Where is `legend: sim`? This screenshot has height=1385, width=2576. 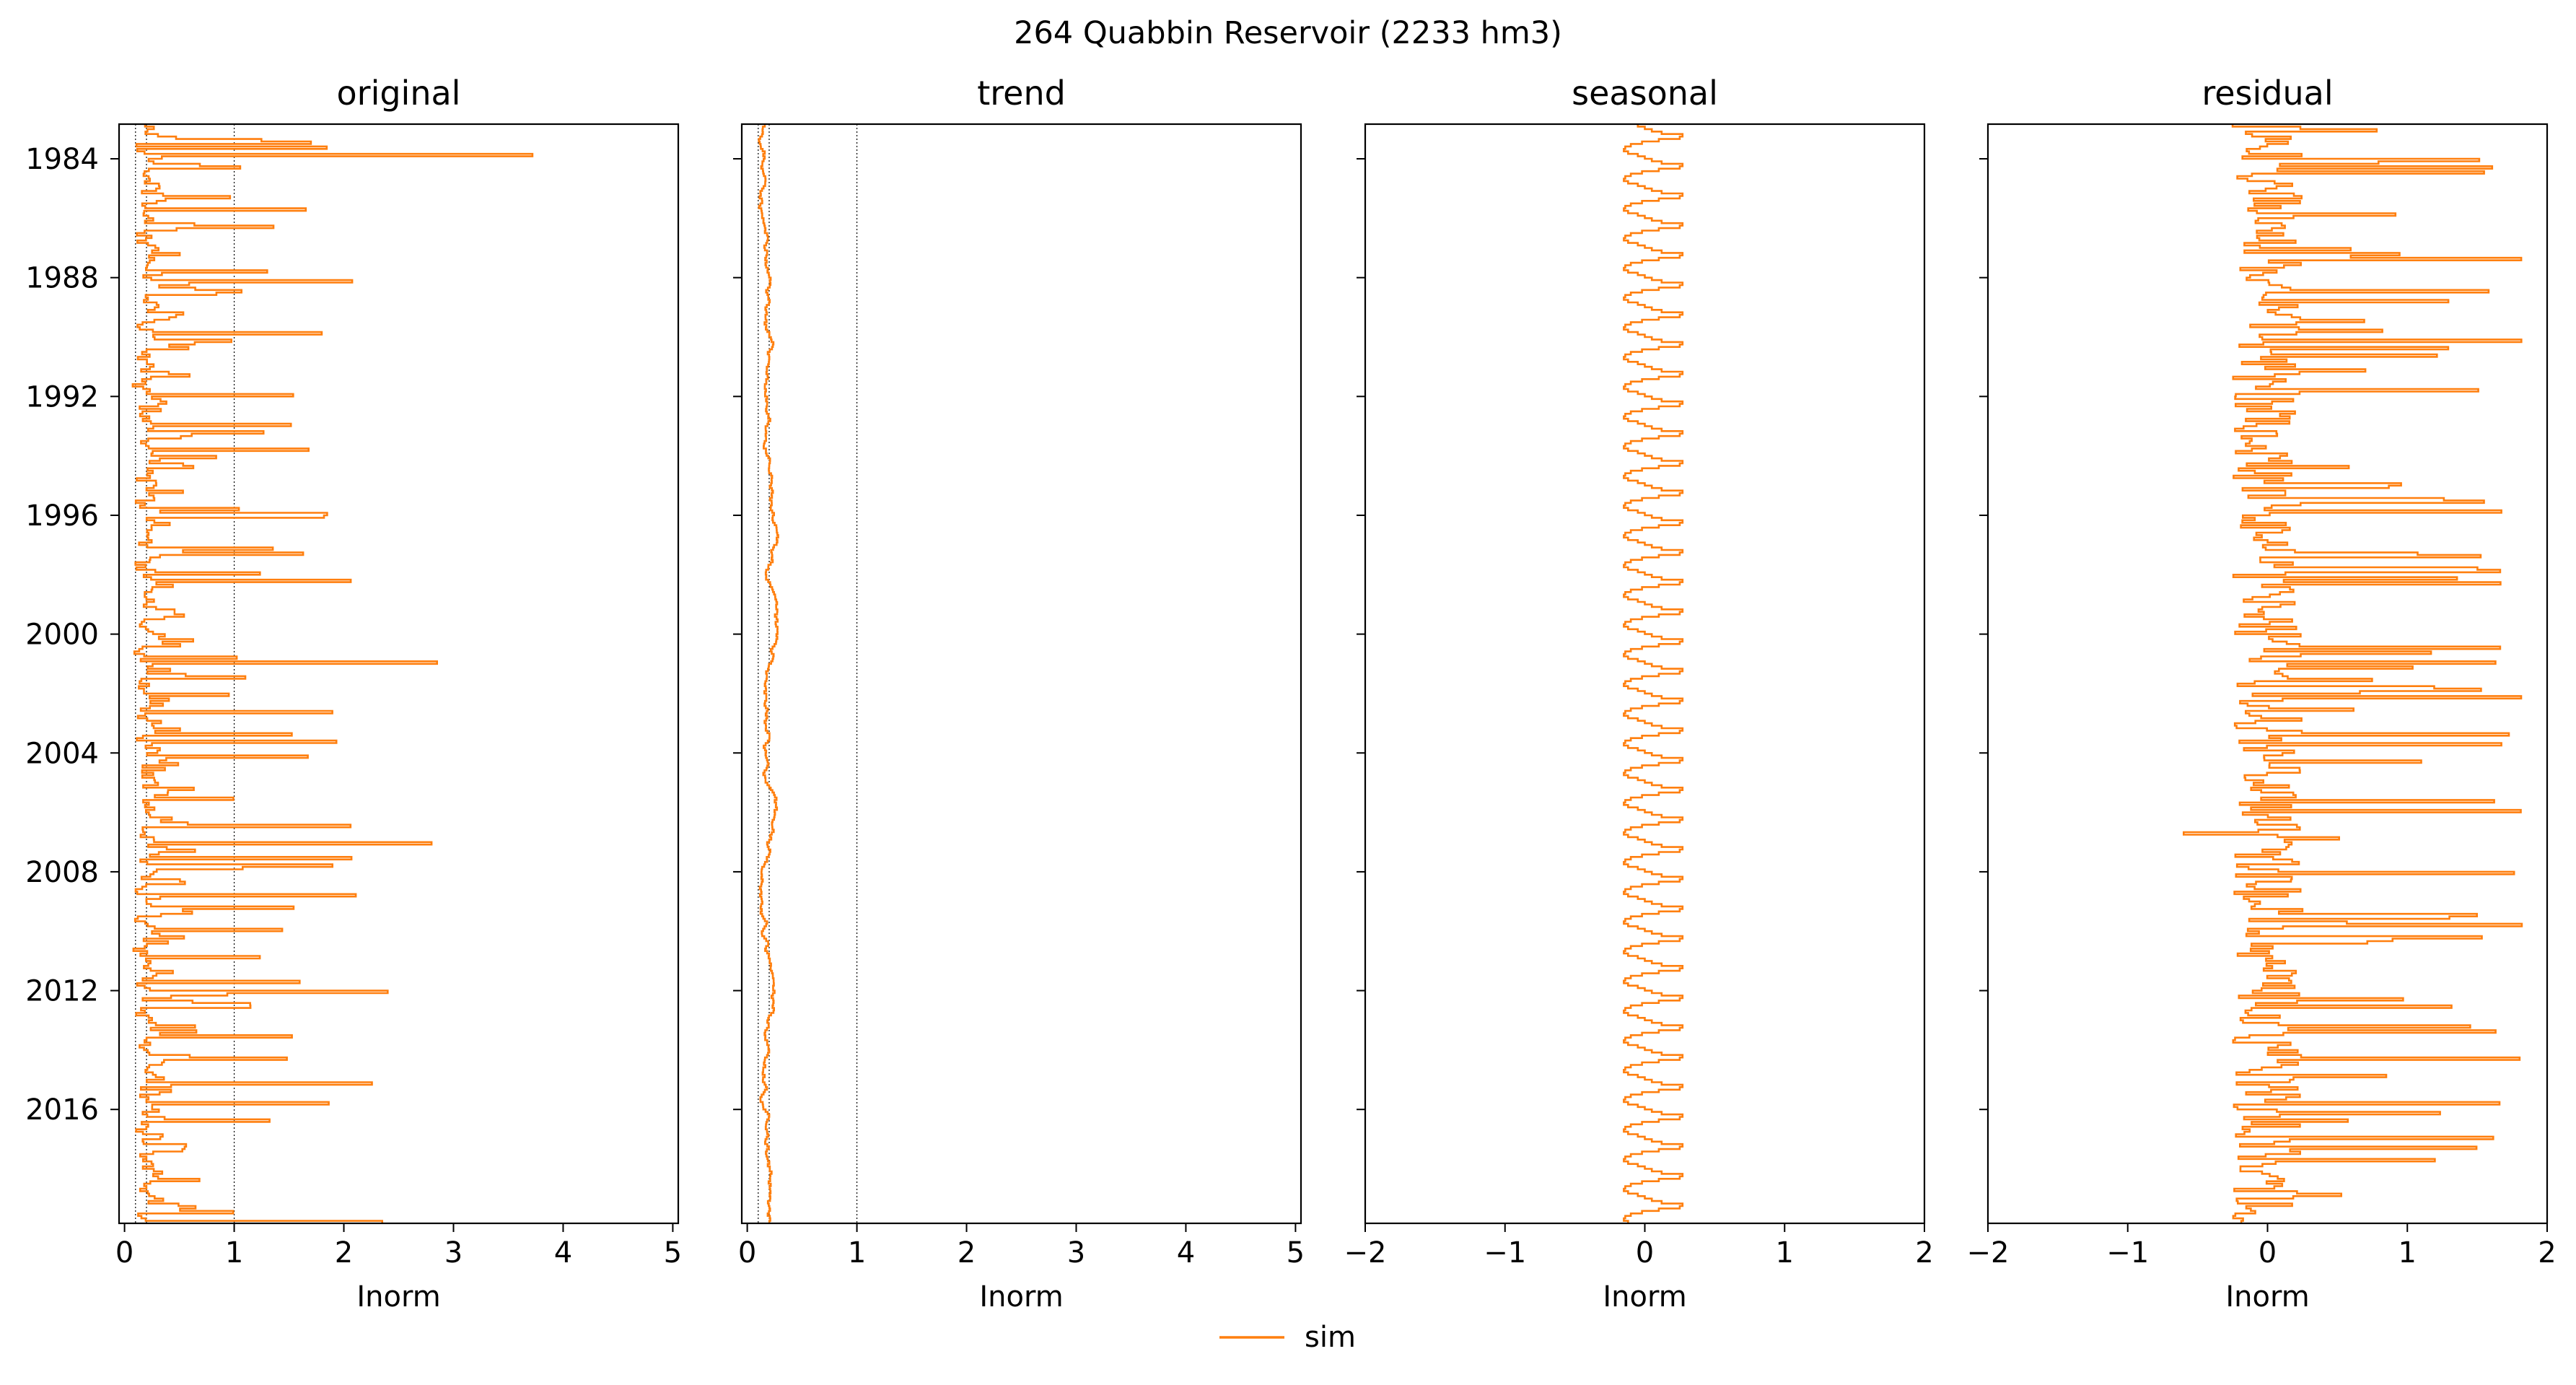
legend: sim is located at coordinates (1287, 1337).